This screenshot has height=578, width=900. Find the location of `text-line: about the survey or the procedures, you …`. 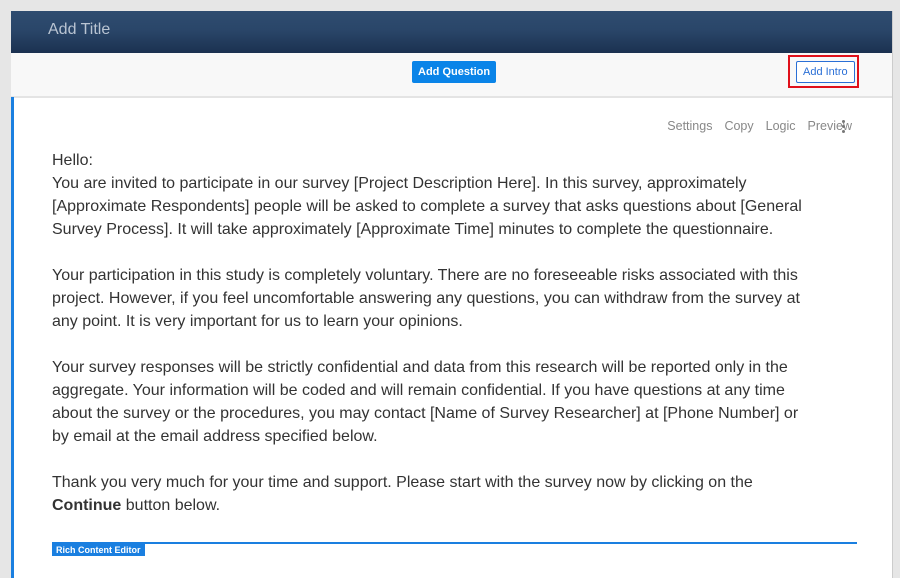

text-line: about the survey or the procedures, you … is located at coordinates (425, 413).